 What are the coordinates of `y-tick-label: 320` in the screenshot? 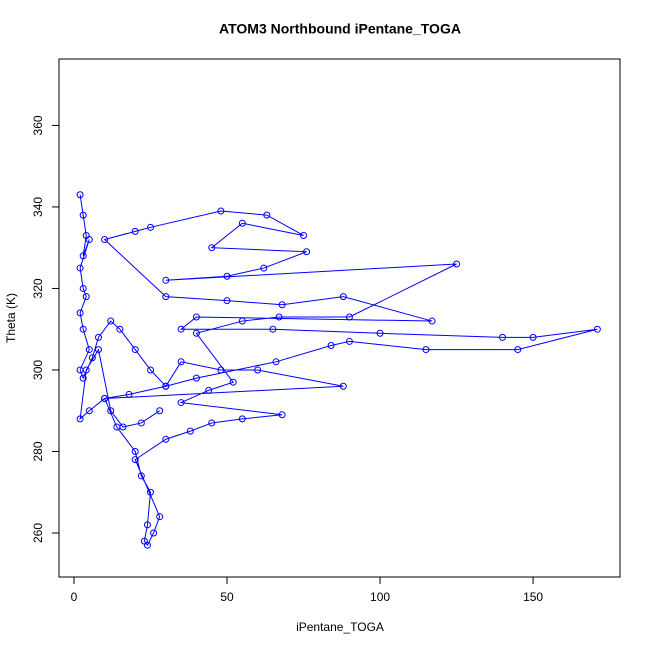 It's located at (38, 288).